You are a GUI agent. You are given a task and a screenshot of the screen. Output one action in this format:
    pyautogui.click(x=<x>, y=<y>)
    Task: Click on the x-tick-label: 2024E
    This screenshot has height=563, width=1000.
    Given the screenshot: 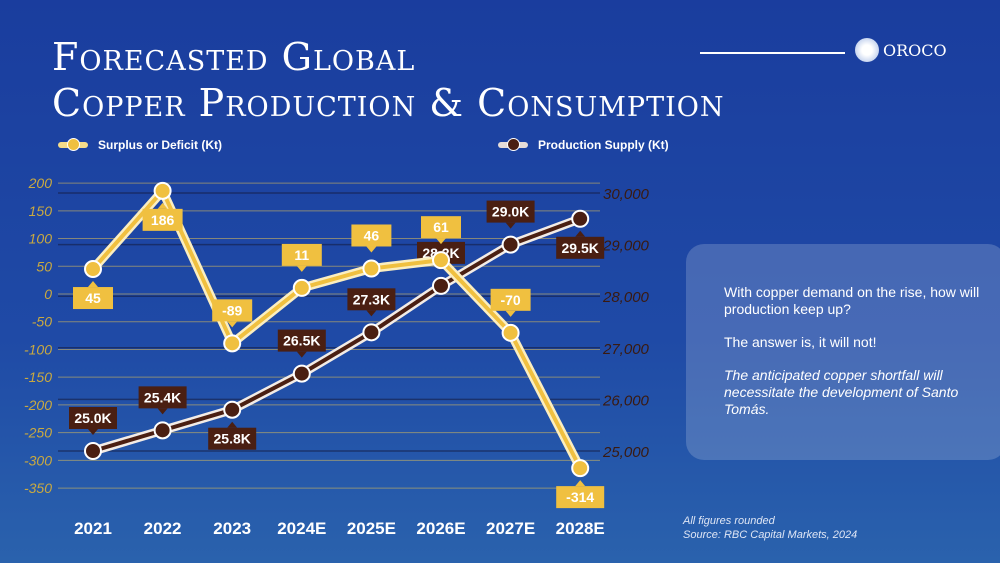 What is the action you would take?
    pyautogui.click(x=301, y=528)
    